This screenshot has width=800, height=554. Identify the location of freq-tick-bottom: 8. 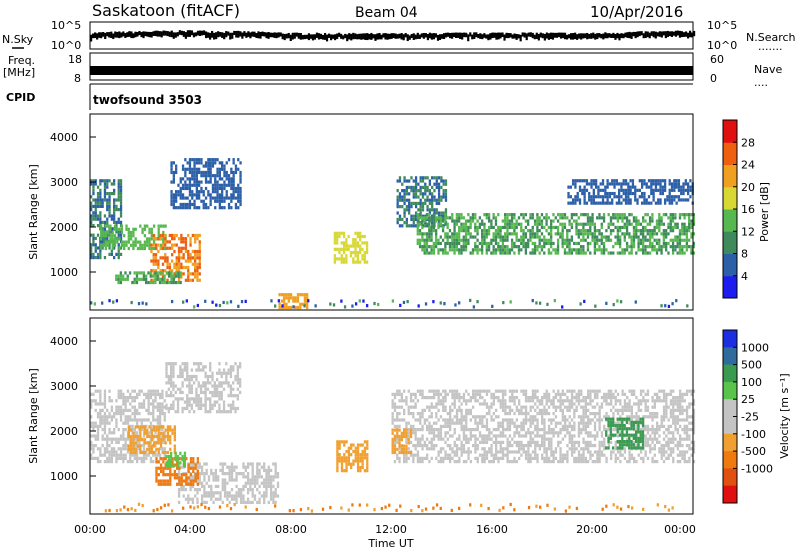
(77, 78).